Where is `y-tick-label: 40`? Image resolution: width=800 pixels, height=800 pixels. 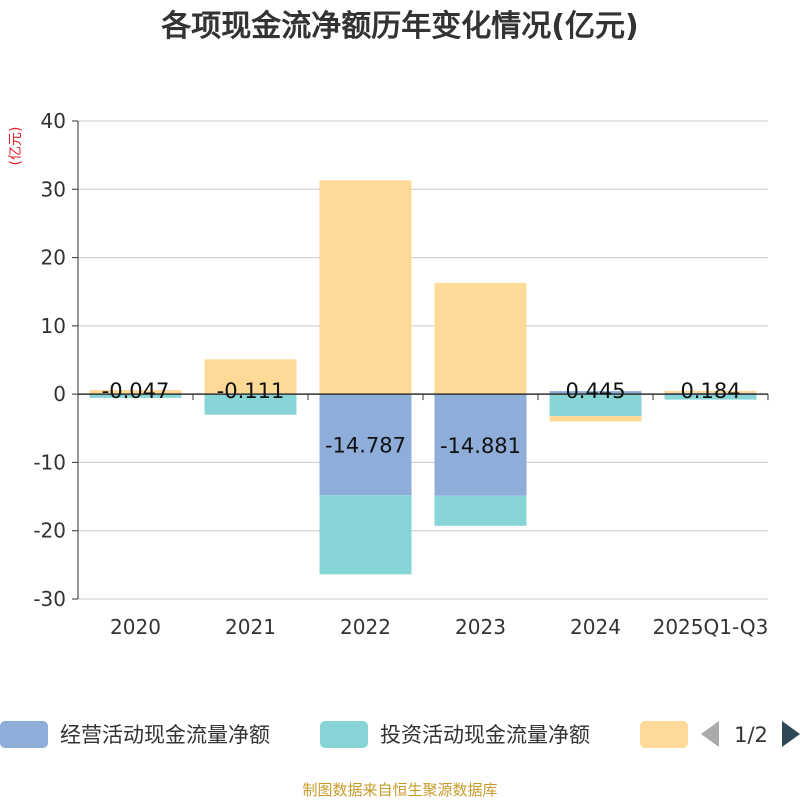
y-tick-label: 40 is located at coordinates (53, 121).